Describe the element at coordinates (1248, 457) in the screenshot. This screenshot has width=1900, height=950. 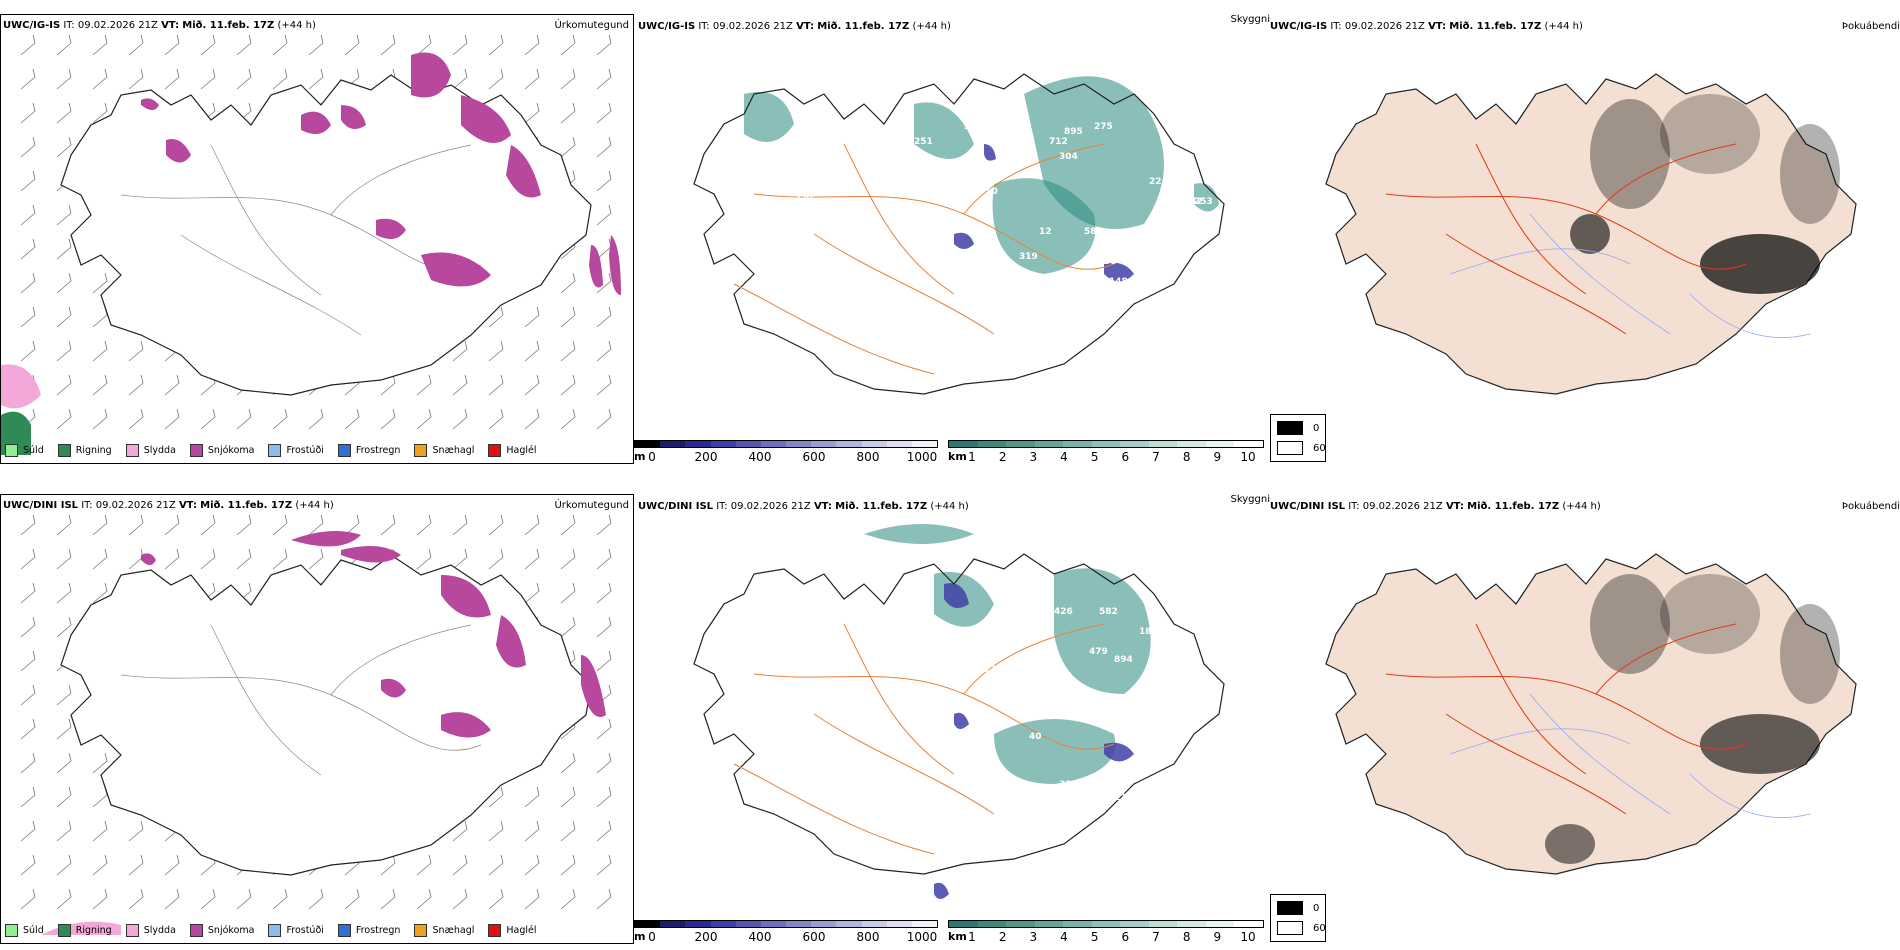
I see `scale-tick: 10` at that location.